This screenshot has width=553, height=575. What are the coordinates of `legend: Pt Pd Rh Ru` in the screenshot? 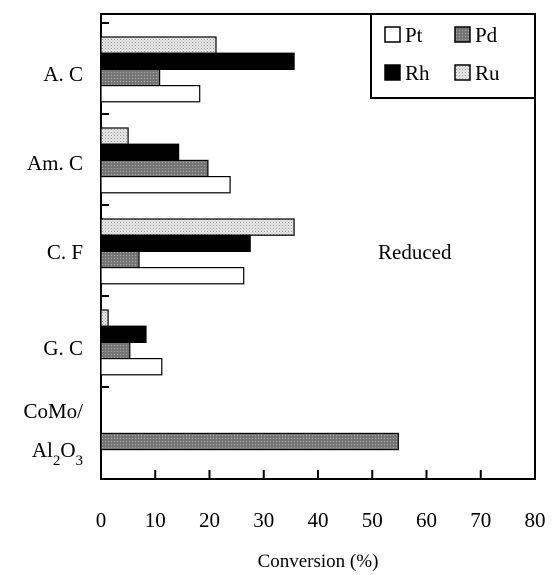 It's located at (453, 56).